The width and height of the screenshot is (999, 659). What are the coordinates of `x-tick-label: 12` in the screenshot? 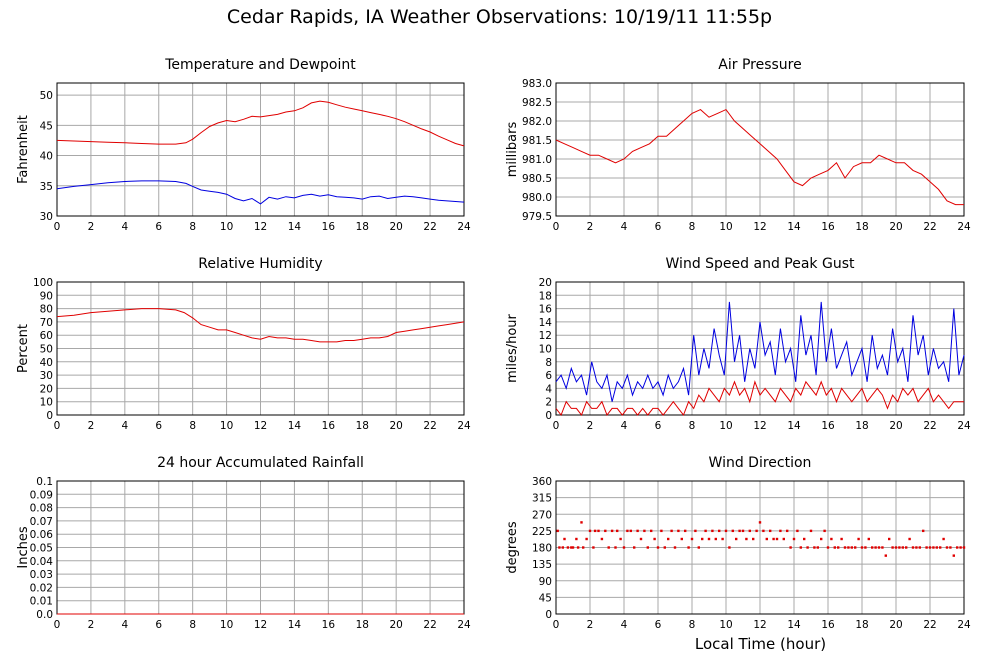 It's located at (759, 426).